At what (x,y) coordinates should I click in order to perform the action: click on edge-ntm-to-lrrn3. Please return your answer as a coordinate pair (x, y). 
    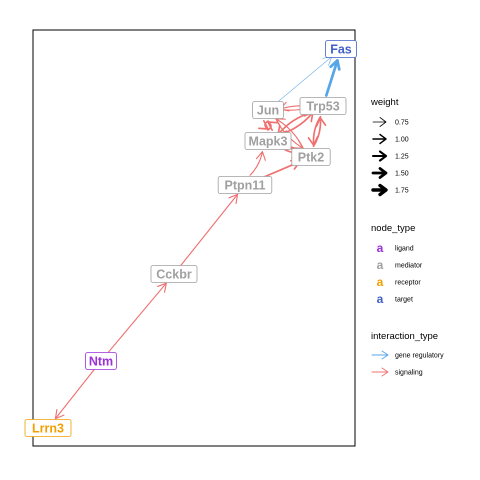
    Looking at the image, I should click on (74, 394).